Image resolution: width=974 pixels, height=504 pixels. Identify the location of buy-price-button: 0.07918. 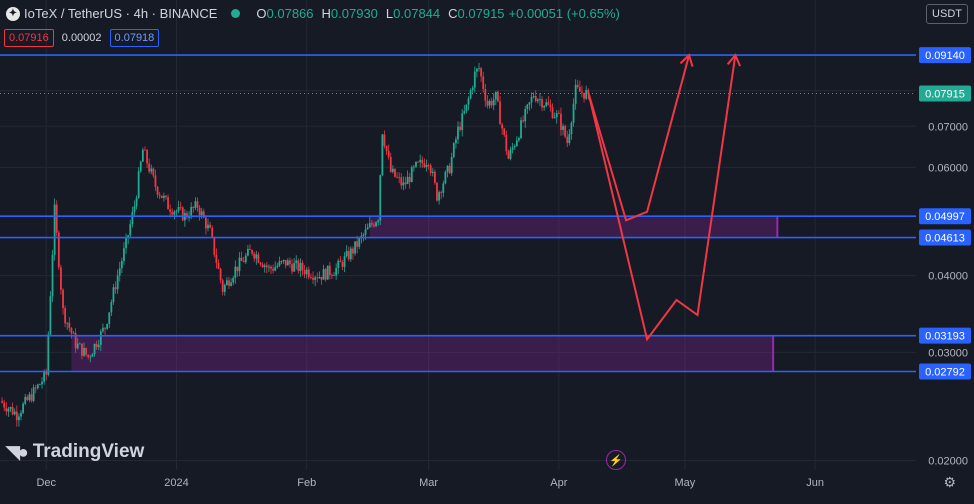
(134, 38).